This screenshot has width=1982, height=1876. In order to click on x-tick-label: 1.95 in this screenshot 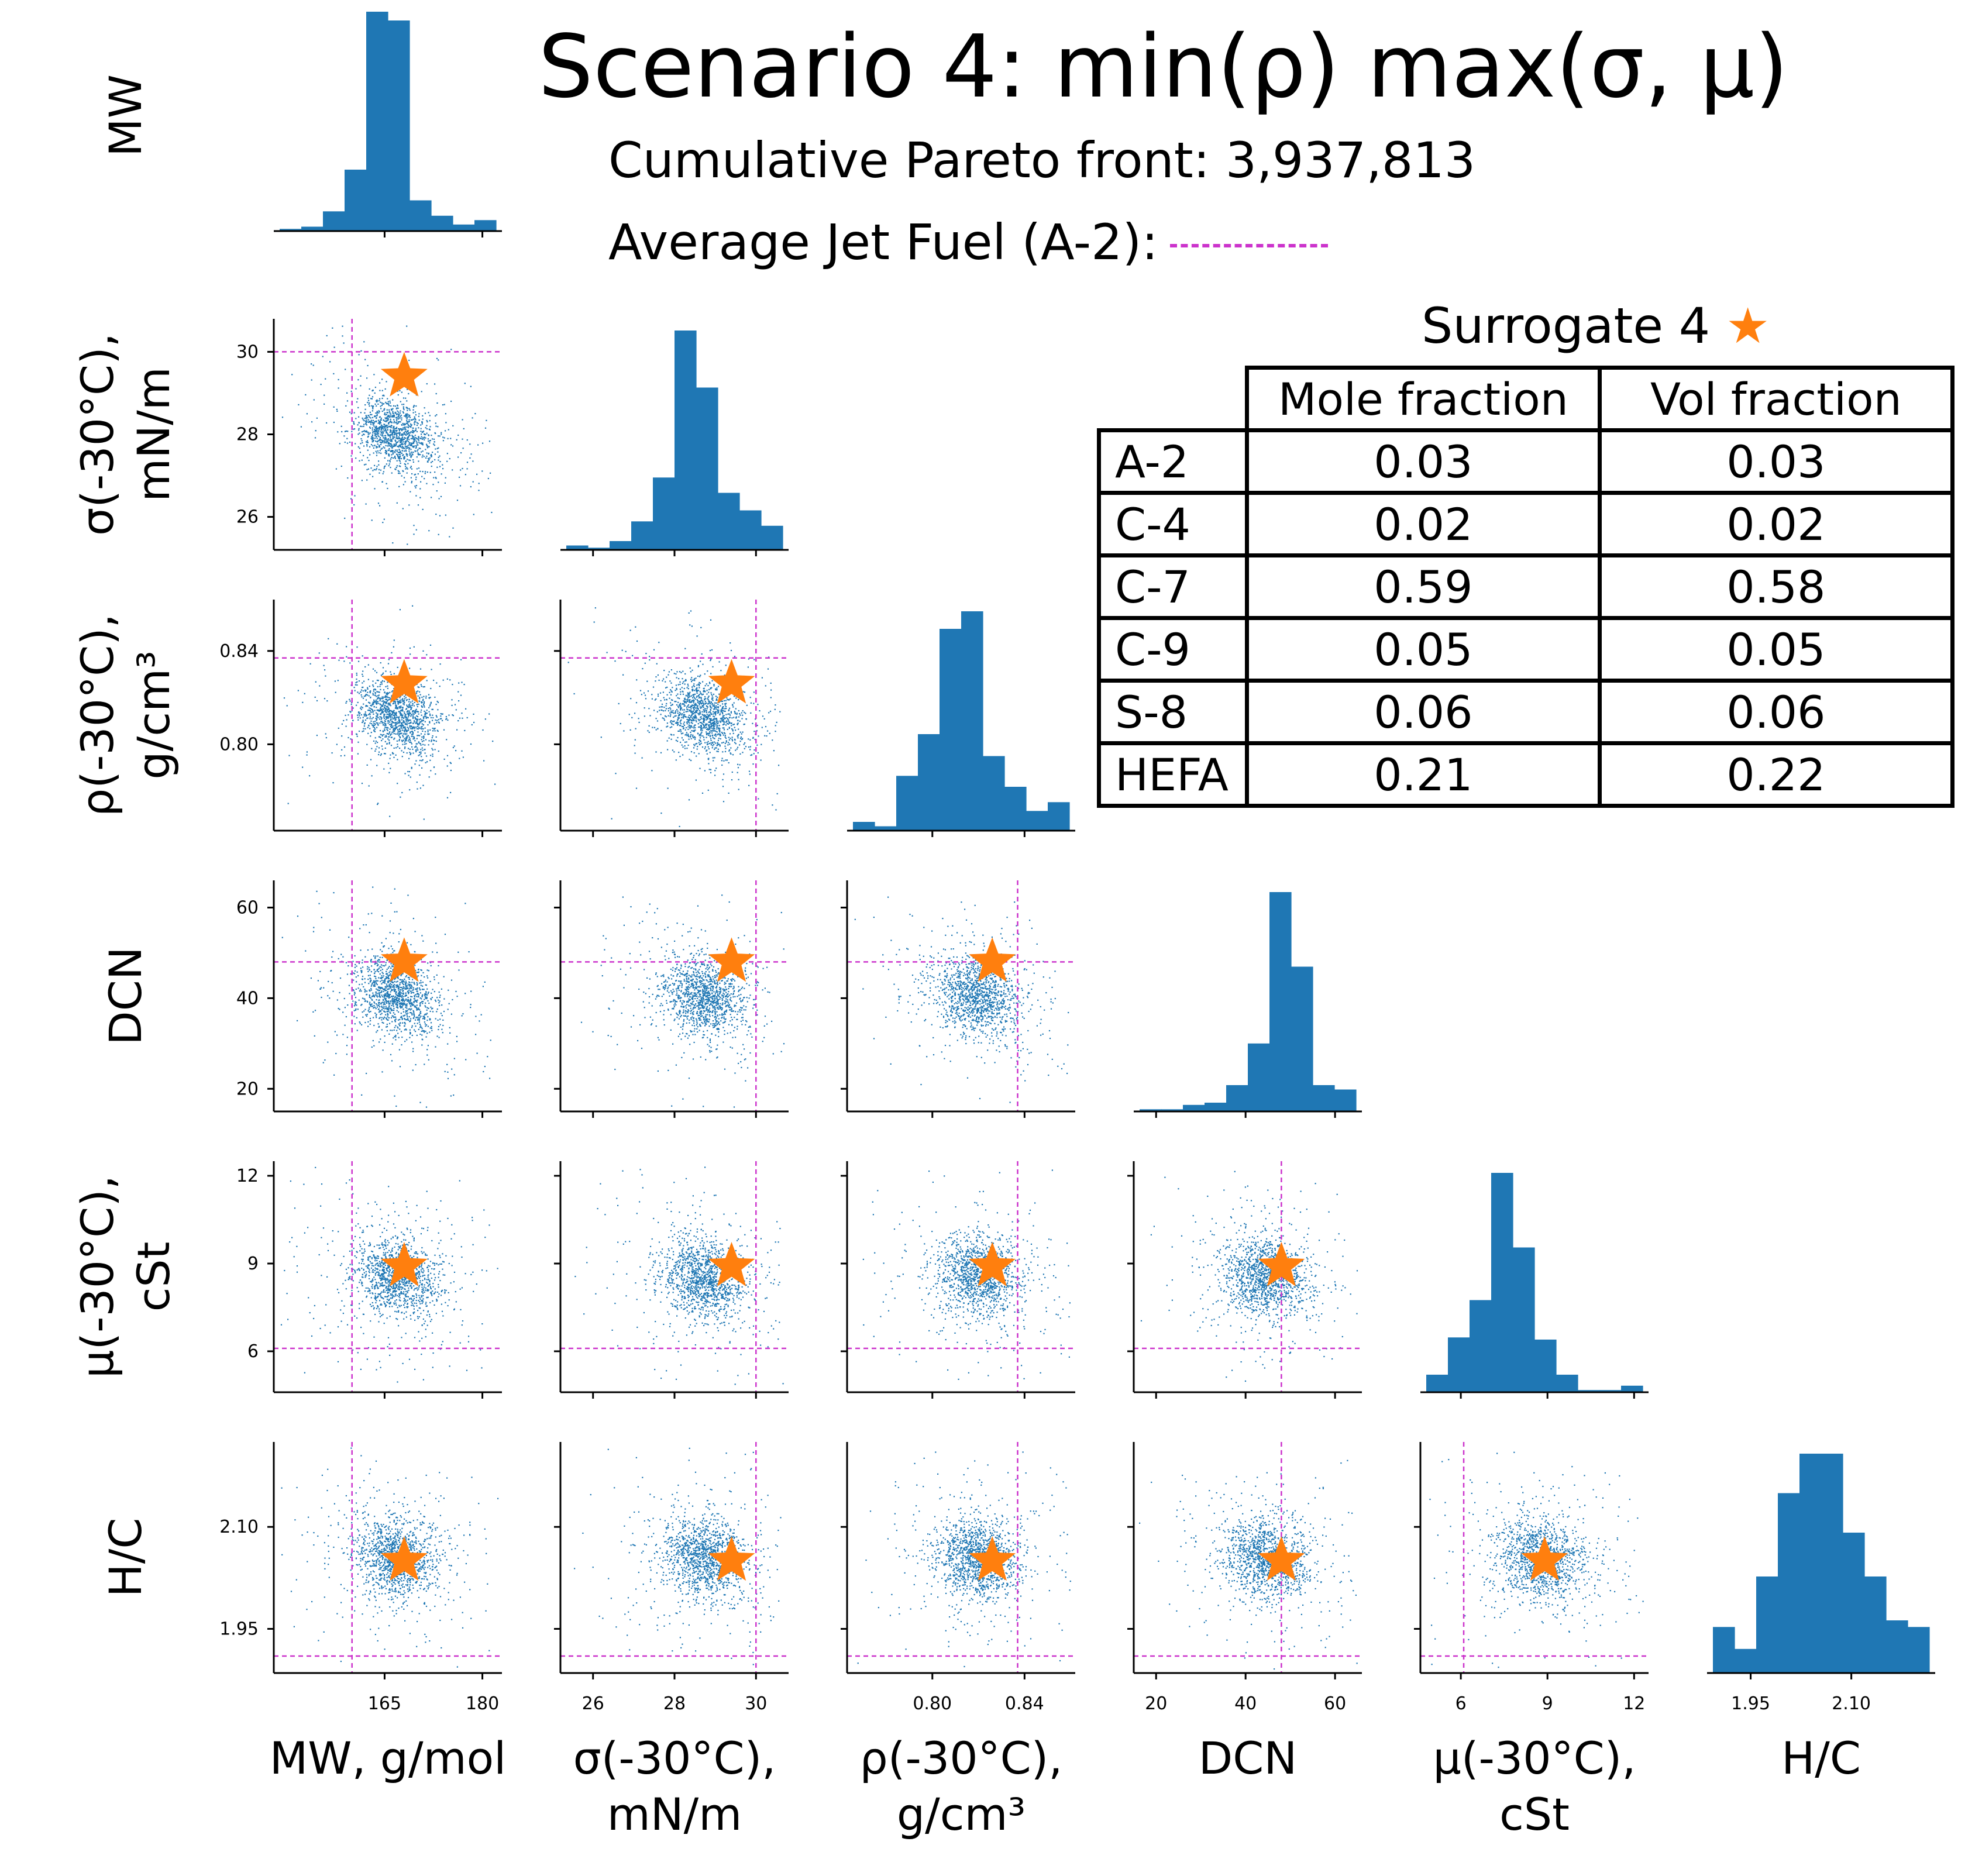, I will do `click(1751, 1703)`.